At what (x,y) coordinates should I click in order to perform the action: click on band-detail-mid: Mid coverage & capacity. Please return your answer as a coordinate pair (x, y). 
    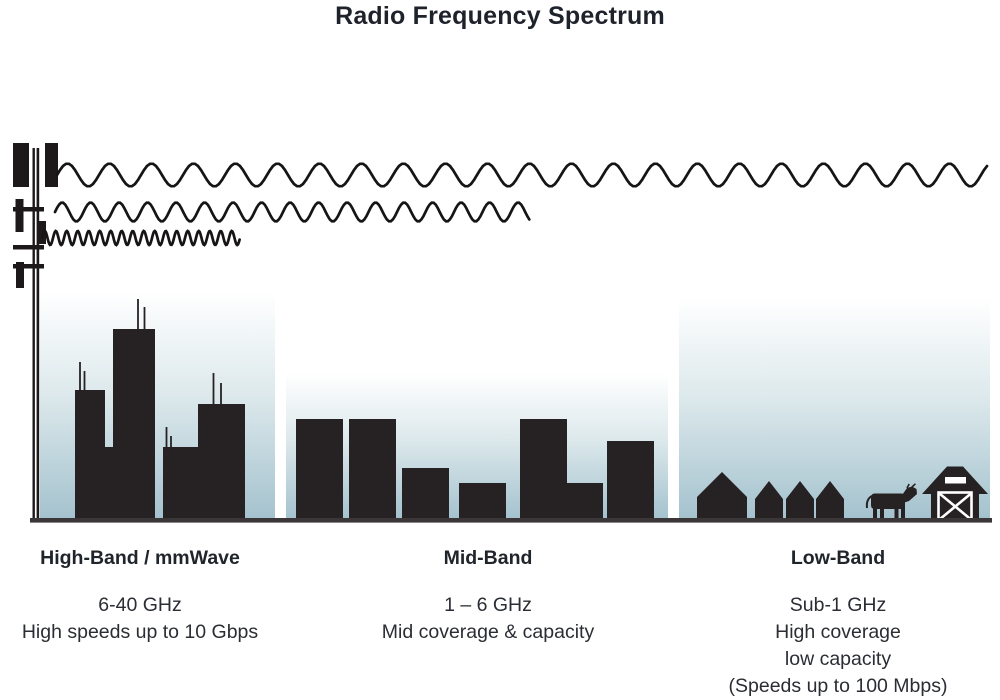
    Looking at the image, I should click on (488, 632).